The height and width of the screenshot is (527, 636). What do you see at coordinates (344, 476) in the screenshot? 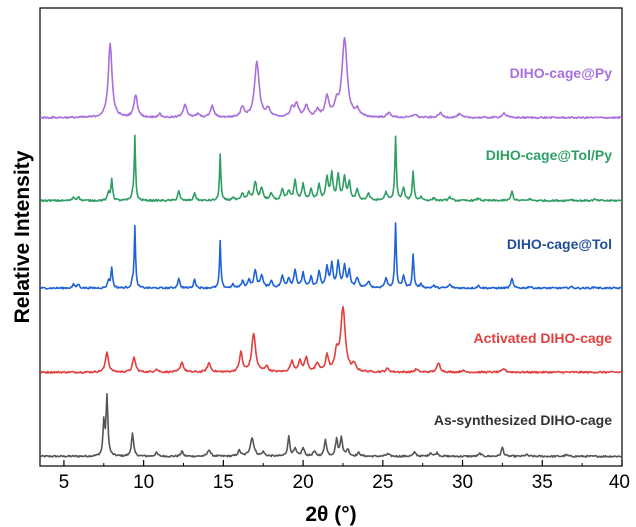
I see `x-axis-ticks: 5 10 15 20 25 30 35 40` at bounding box center [344, 476].